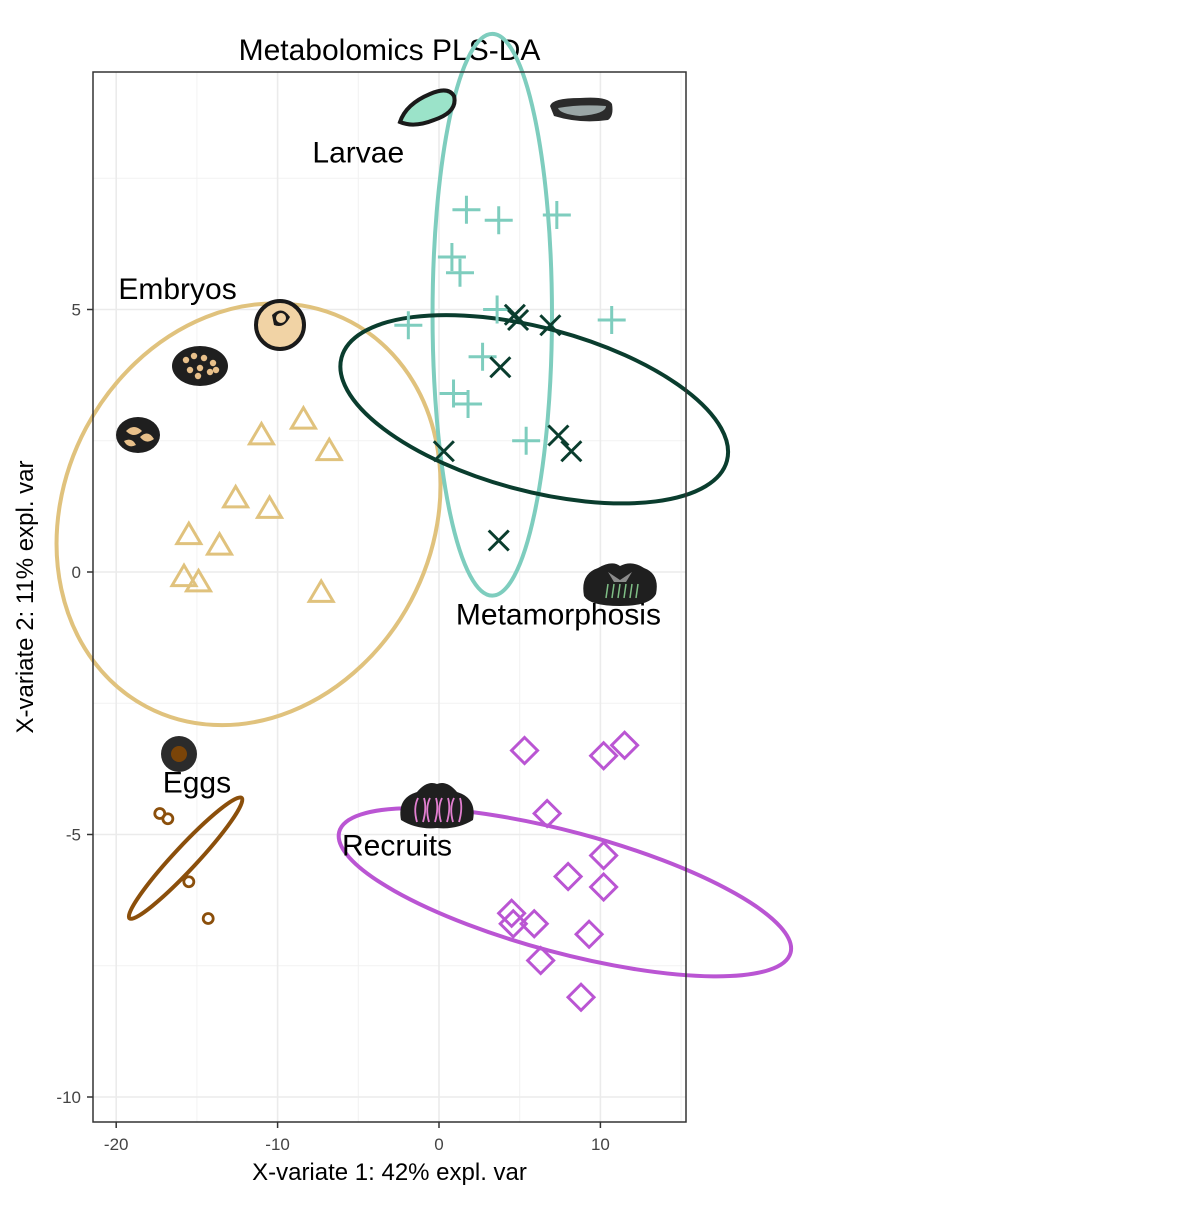 The width and height of the screenshot is (1200, 1205). I want to click on ellipse-eggs, so click(185, 858).